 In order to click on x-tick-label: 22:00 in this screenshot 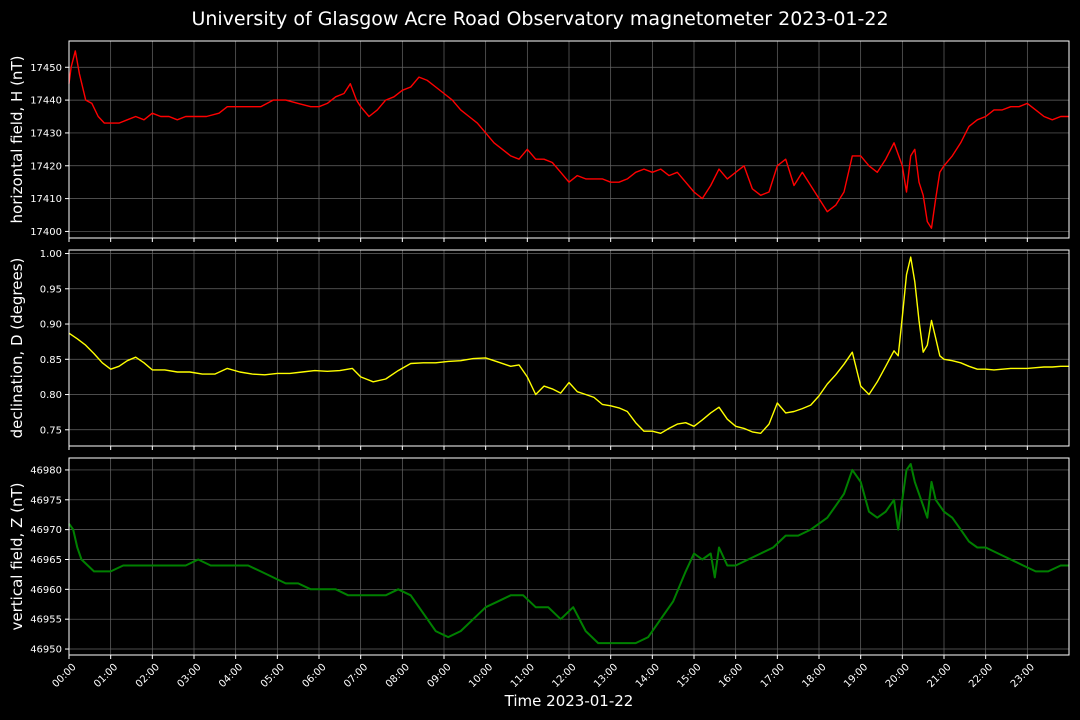, I will do `click(981, 676)`.